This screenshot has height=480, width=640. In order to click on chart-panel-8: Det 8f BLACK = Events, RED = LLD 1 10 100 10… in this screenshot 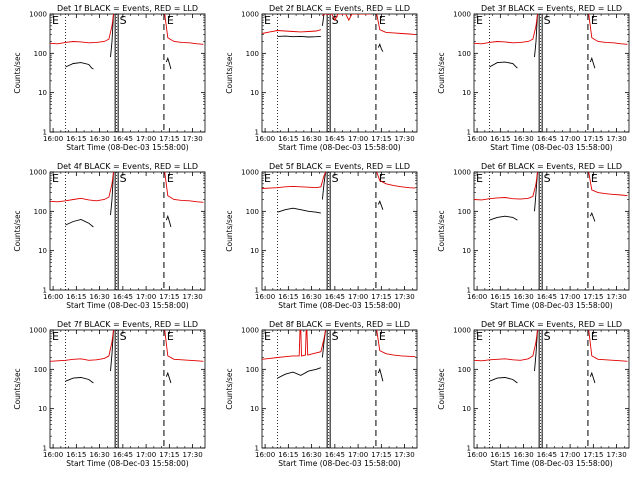, I will do `click(321, 394)`.